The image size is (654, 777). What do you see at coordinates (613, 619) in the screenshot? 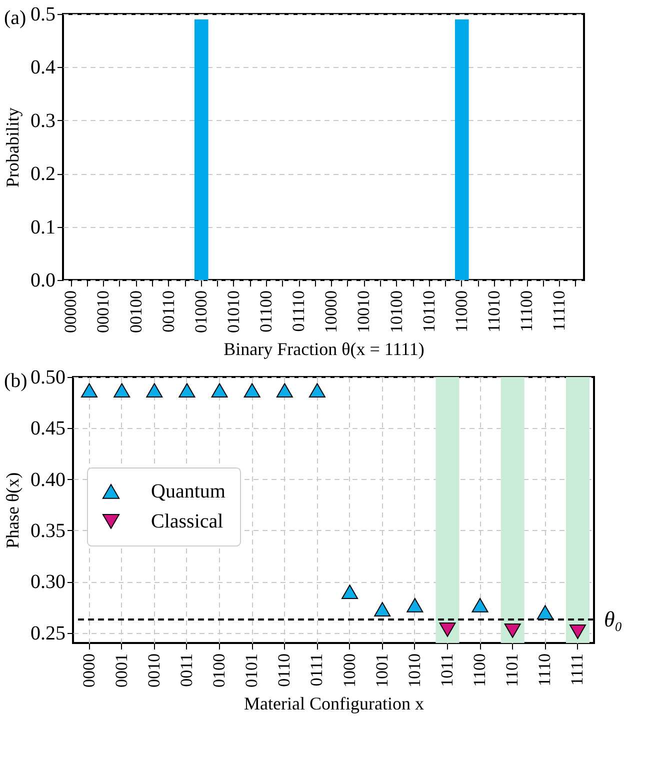
I see `ref-line-label: θ₀` at bounding box center [613, 619].